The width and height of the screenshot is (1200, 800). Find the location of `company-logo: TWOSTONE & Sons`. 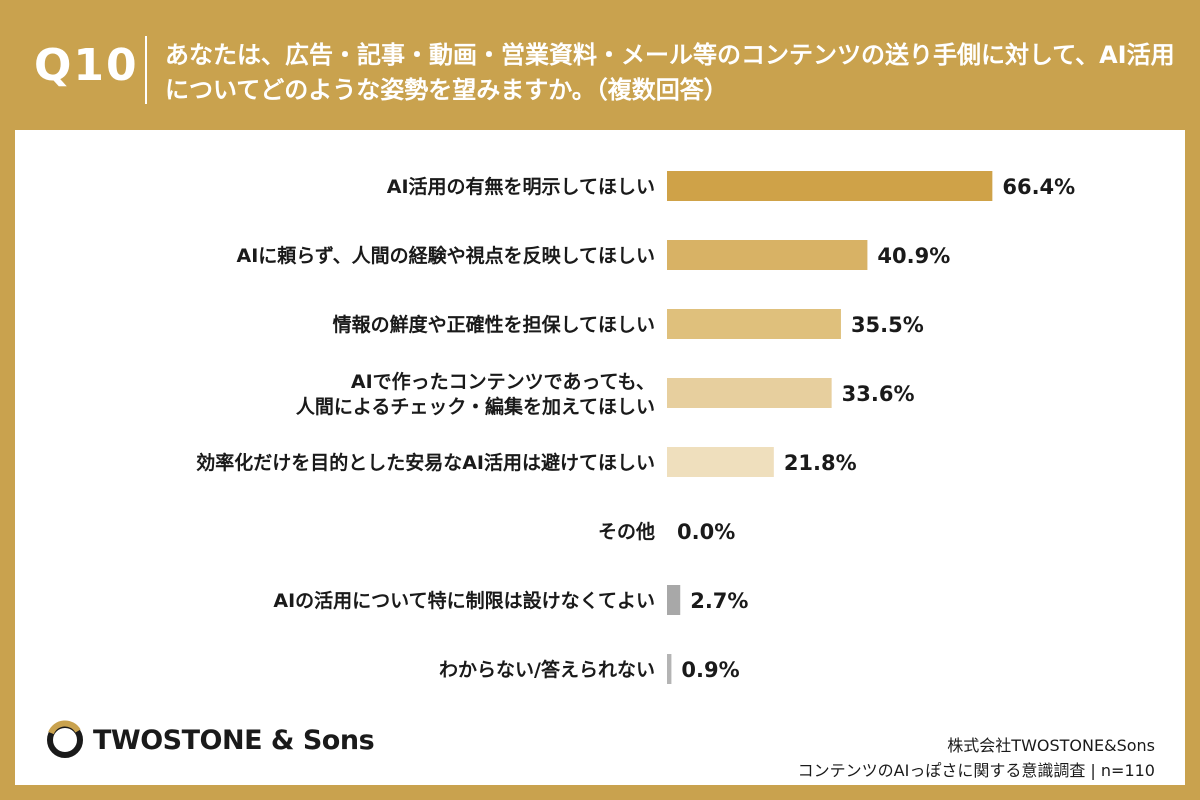

company-logo: TWOSTONE & Sons is located at coordinates (210, 740).